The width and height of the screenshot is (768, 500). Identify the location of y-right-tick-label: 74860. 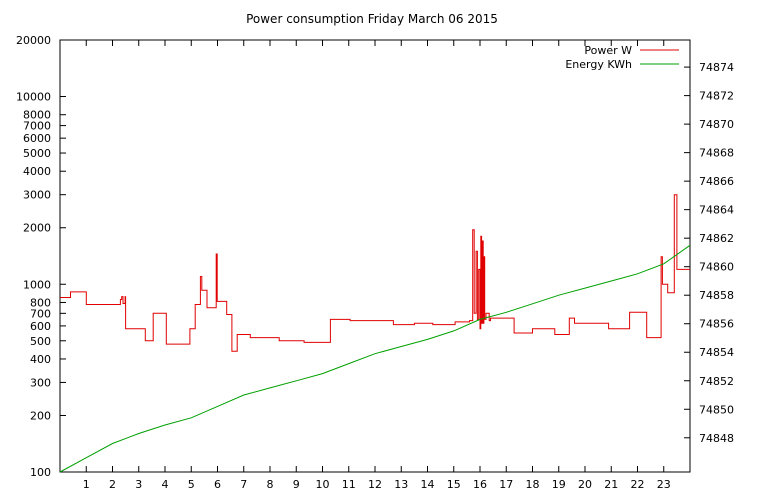
(716, 267).